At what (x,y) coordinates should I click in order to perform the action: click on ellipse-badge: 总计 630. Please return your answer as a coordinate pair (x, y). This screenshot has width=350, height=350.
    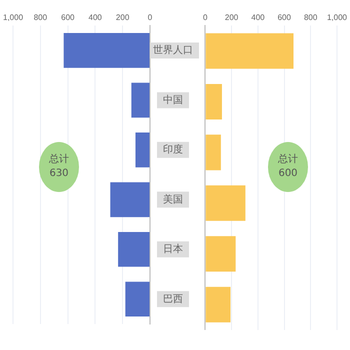
    Looking at the image, I should click on (59, 167).